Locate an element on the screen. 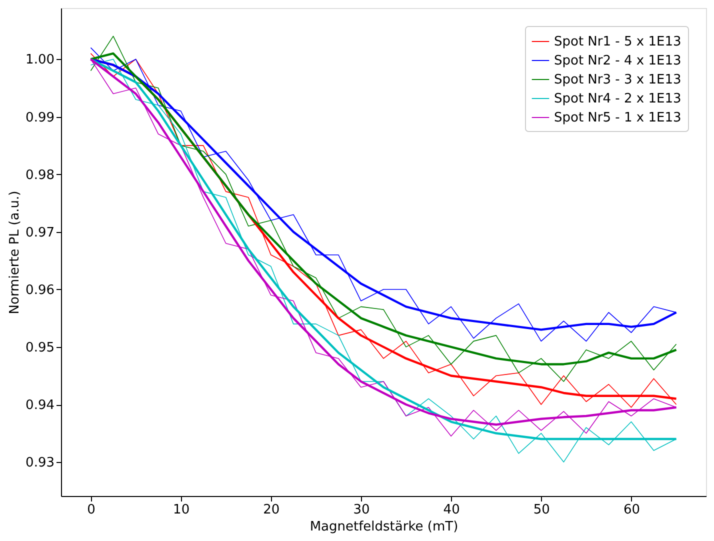  y-tick-label: 0.94 is located at coordinates (40, 405).